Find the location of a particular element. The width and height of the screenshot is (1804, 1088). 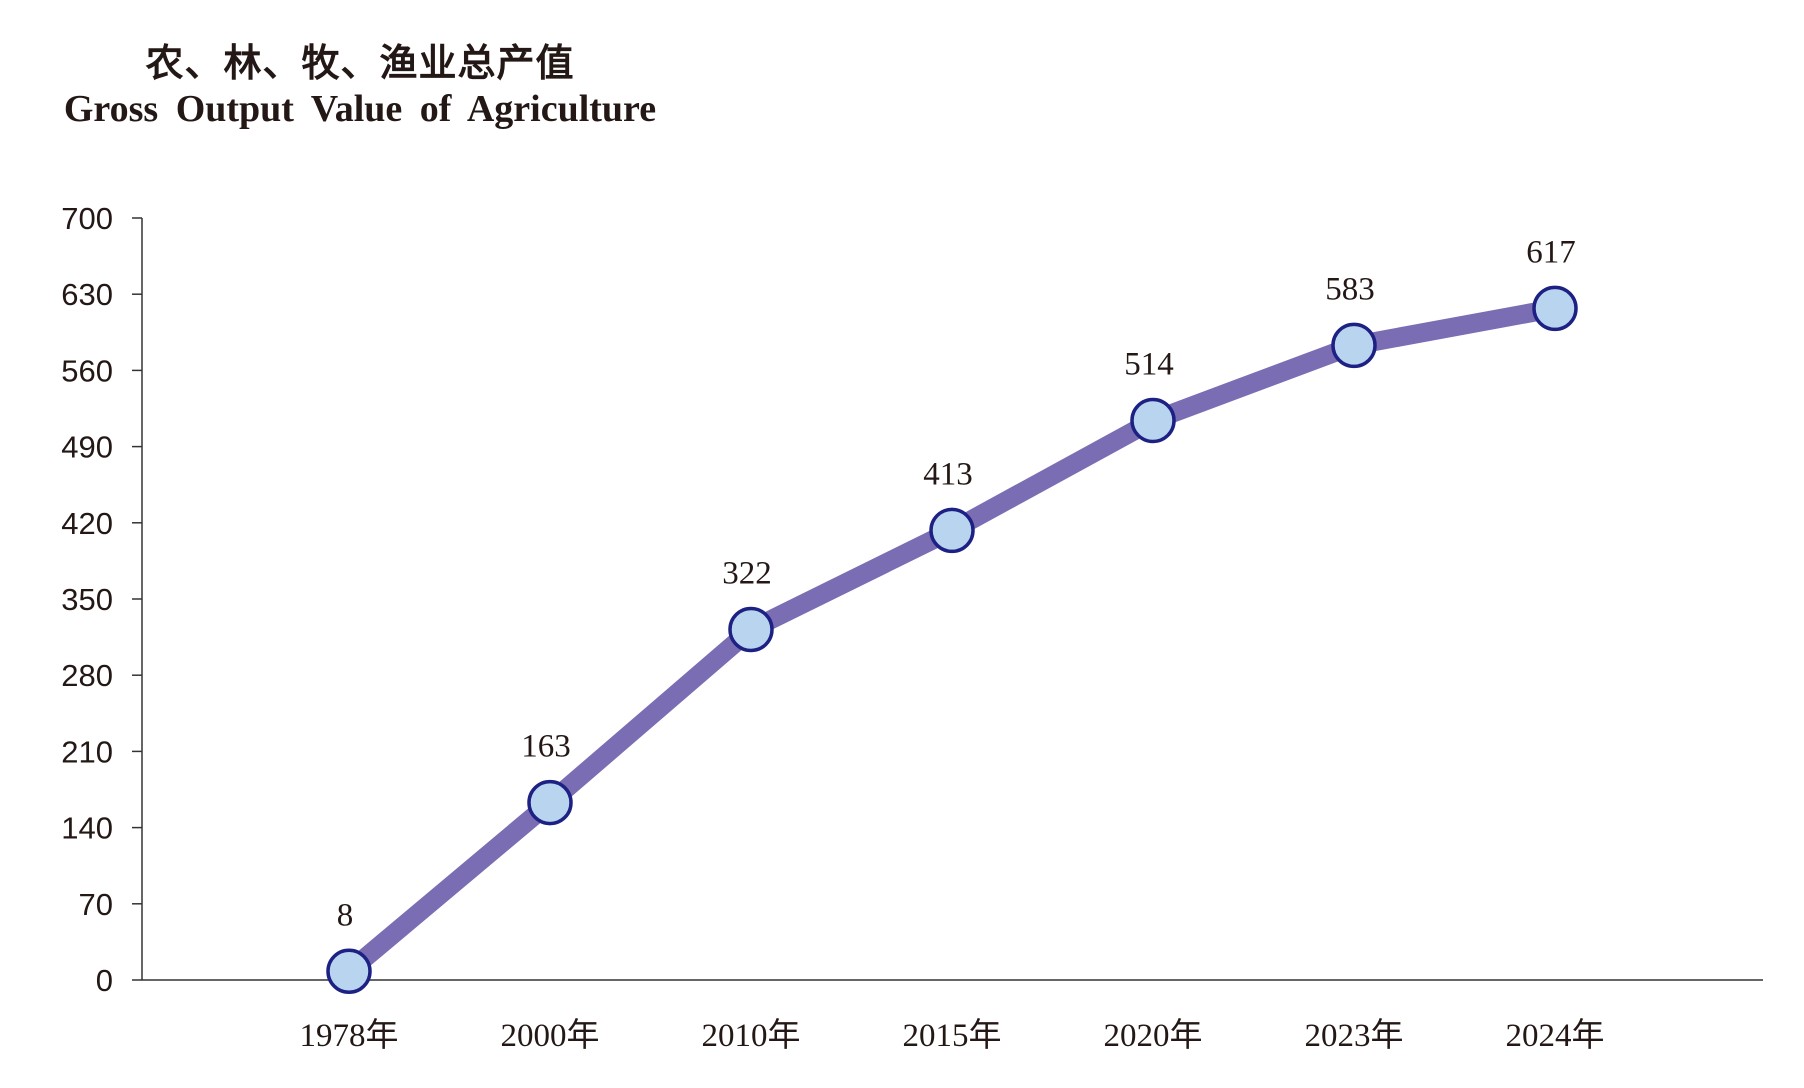

chart-title-en: Gross Output Value of Agriculture is located at coordinates (360, 109).